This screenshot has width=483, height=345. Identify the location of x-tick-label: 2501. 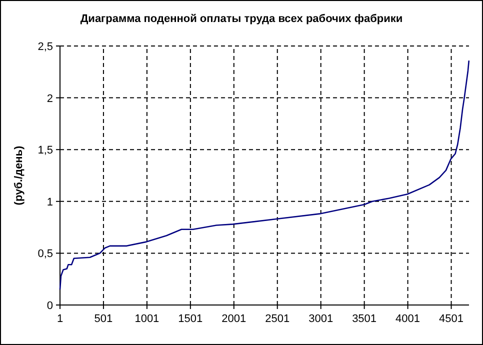
(277, 319).